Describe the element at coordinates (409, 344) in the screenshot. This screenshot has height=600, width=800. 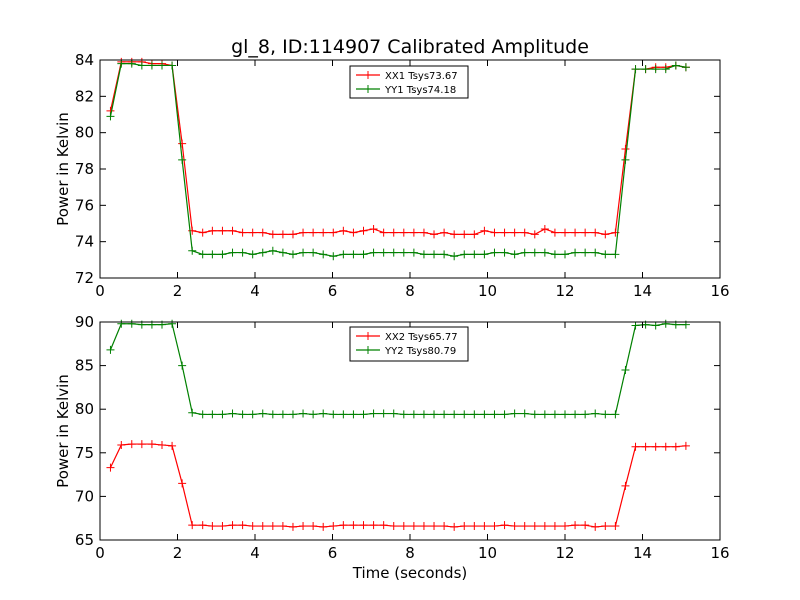
I see `legend-box` at that location.